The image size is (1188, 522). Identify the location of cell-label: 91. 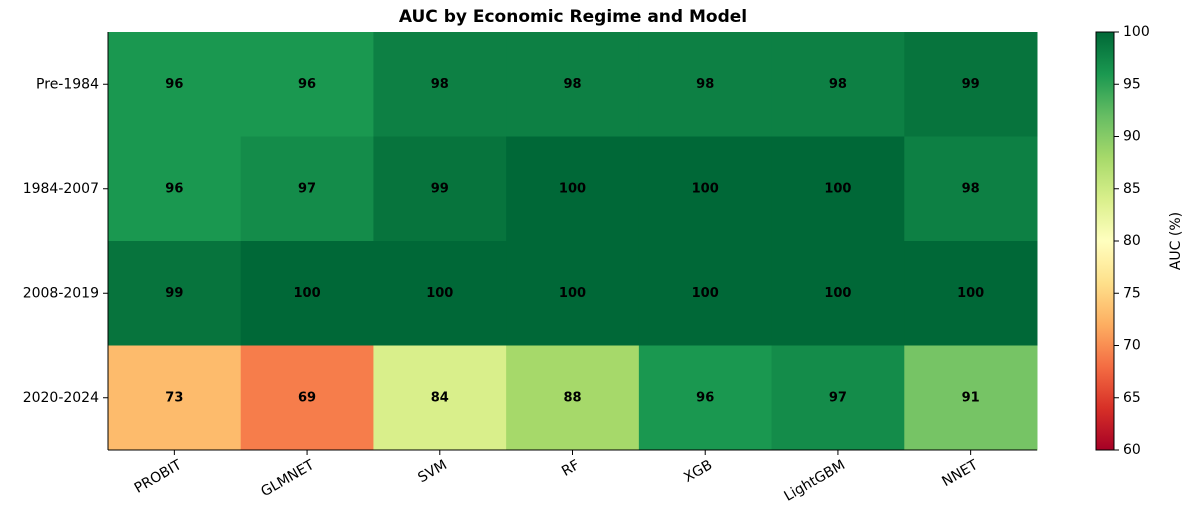
(971, 397).